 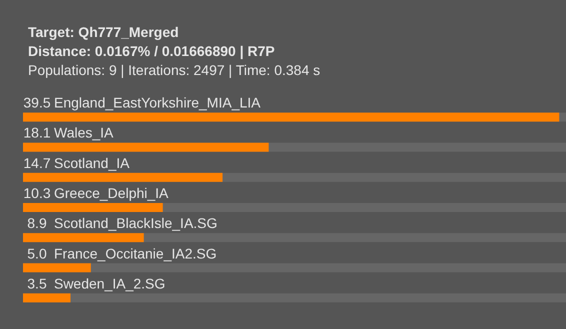 What do you see at coordinates (37, 162) in the screenshot?
I see `data-label: 14.7` at bounding box center [37, 162].